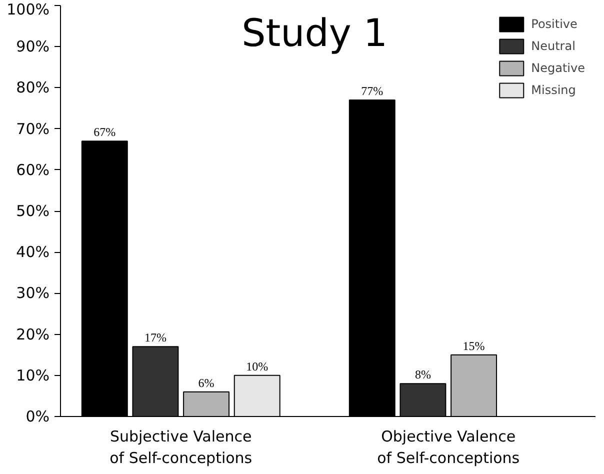  What do you see at coordinates (28, 9) in the screenshot?
I see `y-tick-label: 100%` at bounding box center [28, 9].